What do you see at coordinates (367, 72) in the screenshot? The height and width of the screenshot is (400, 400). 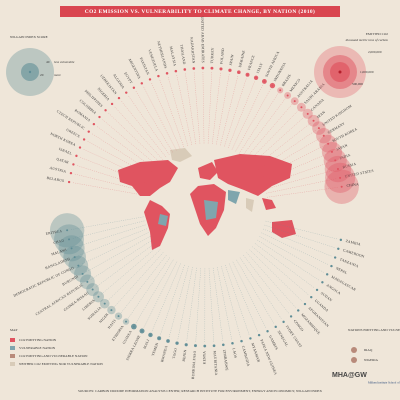 I see `legend-label: 1,000,000` at bounding box center [367, 72].